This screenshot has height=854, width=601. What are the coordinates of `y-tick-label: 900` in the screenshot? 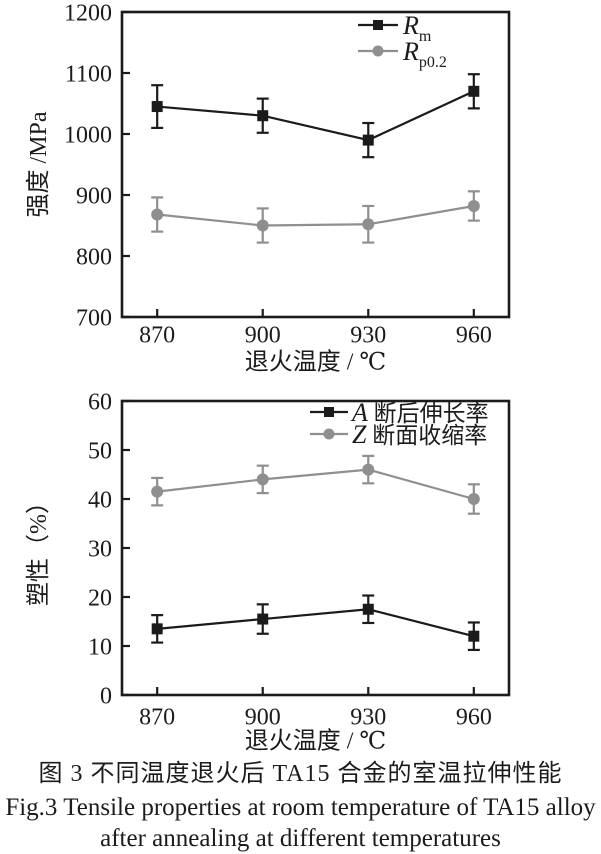 It's located at (94, 196).